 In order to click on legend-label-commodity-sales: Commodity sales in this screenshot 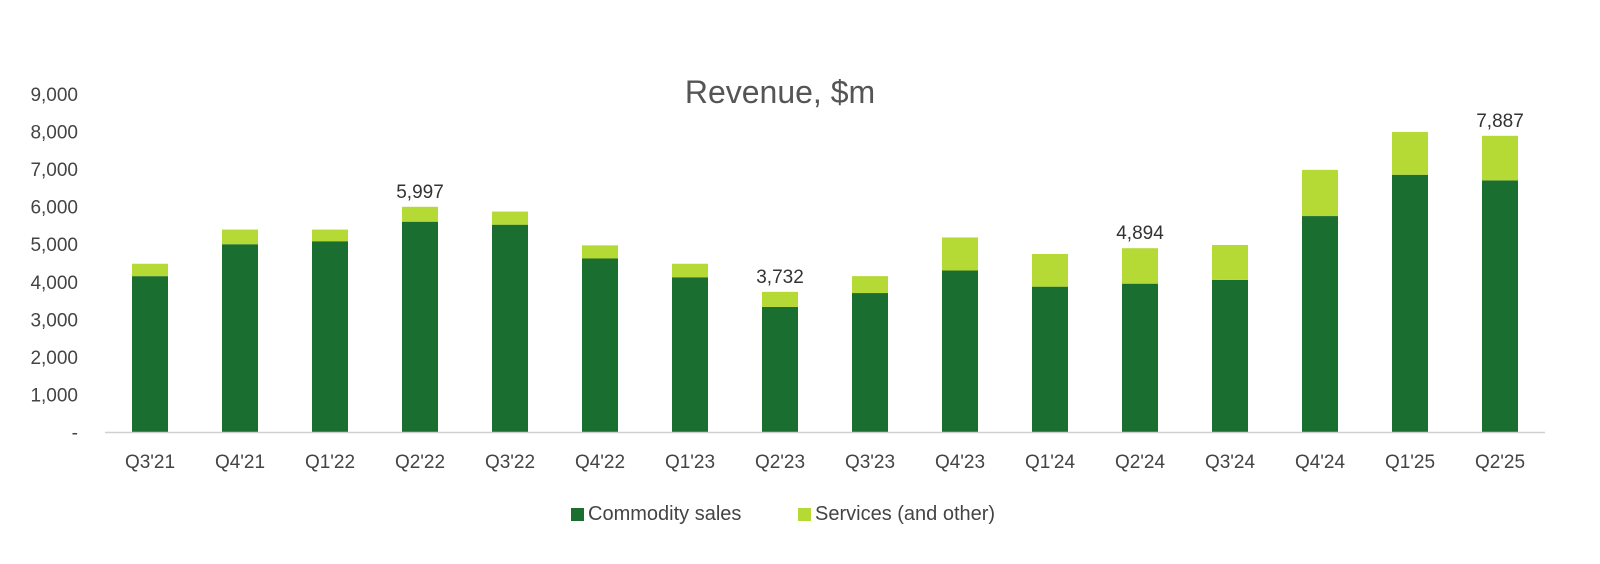, I will do `click(664, 514)`.